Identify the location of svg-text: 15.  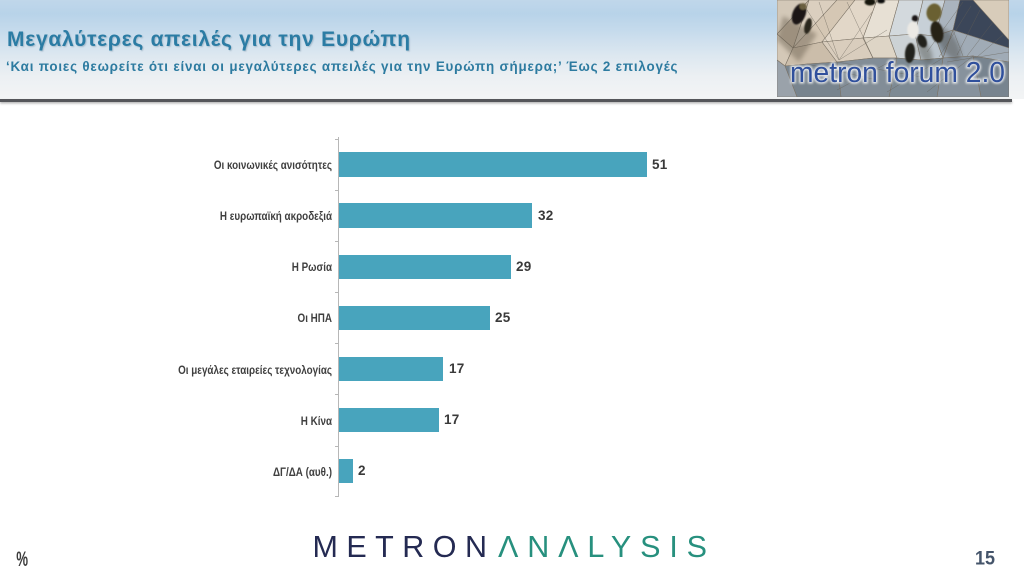
(985, 559).